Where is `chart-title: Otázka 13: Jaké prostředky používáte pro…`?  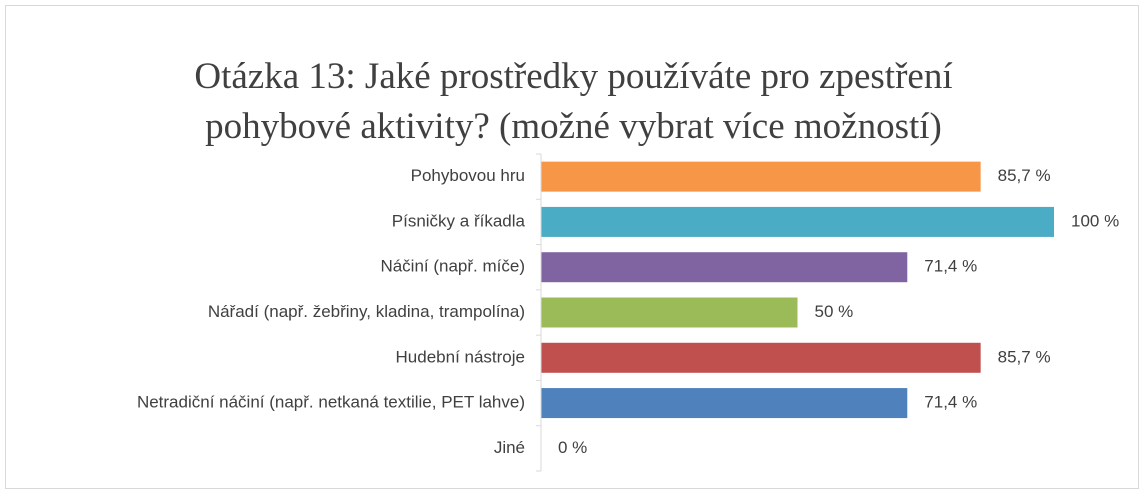
chart-title: Otázka 13: Jaké prostředky používáte pro… is located at coordinates (573, 101).